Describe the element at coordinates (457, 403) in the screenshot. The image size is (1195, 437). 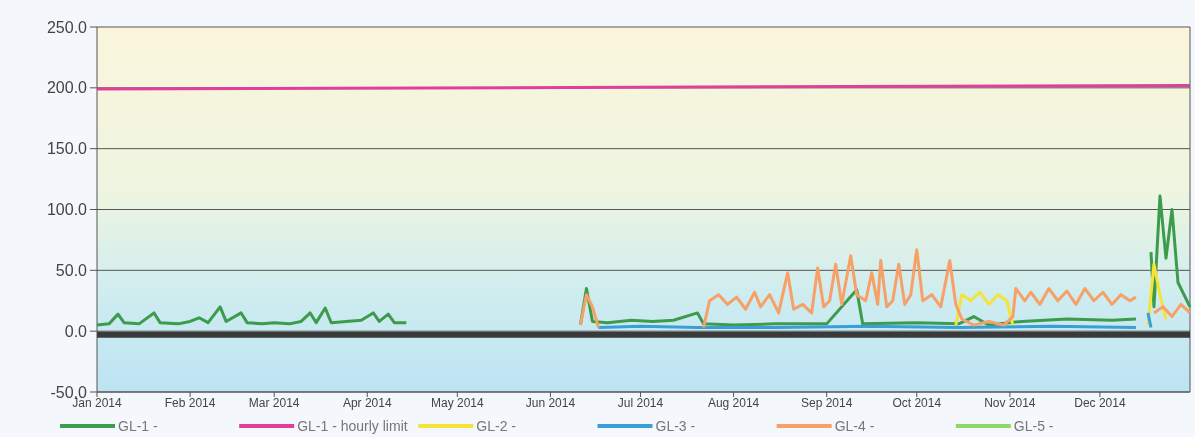
I see `x-tick-label: May 2014` at that location.